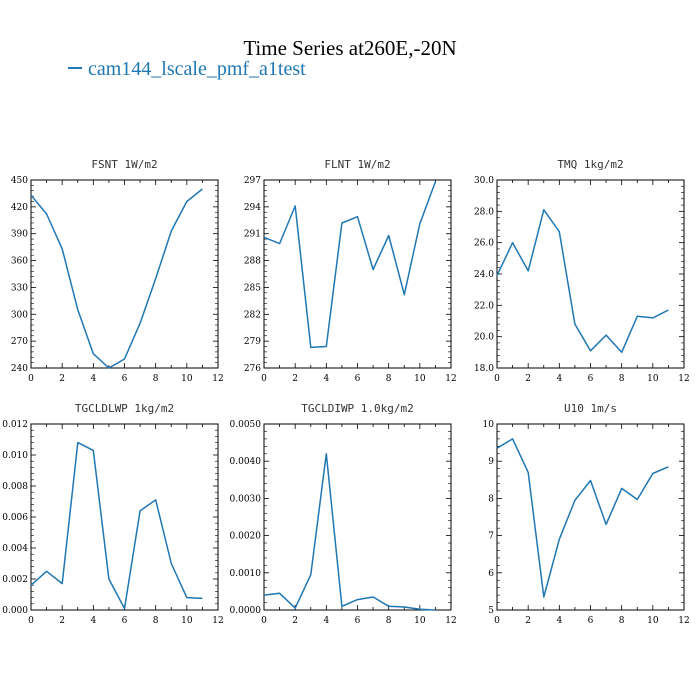 The image size is (700, 700). I want to click on panel-title: TGCLDIWP 1.0kg/m2, so click(357, 408).